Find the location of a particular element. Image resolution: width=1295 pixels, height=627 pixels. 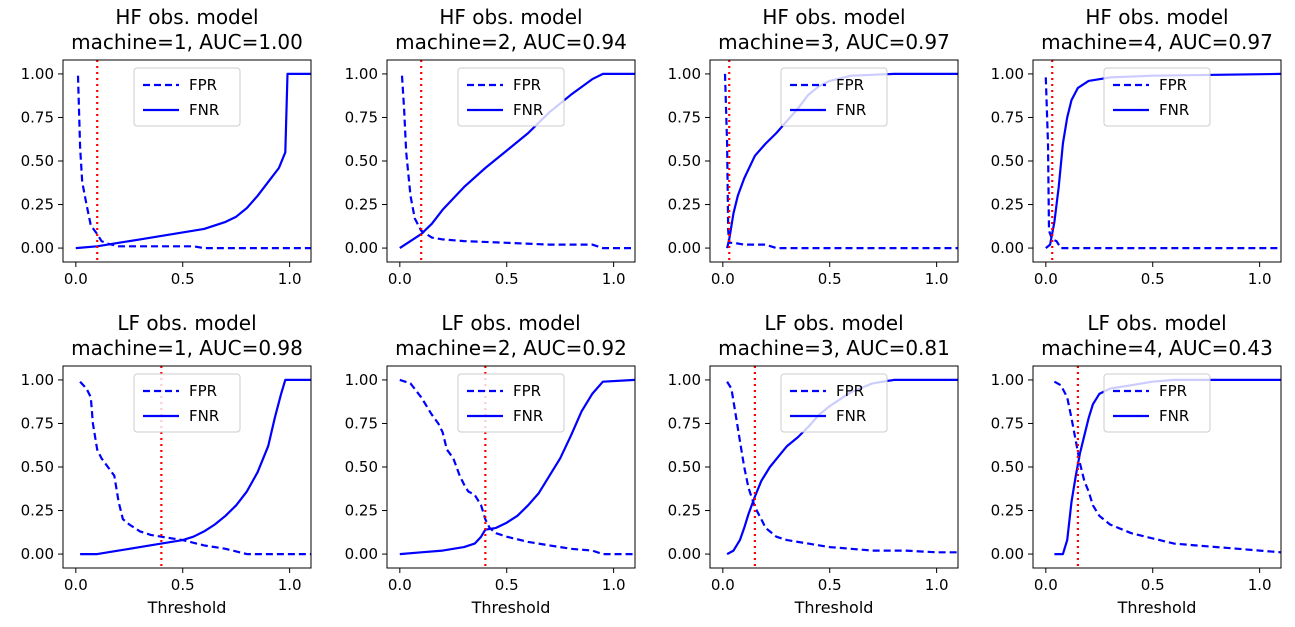

subplot-title-line2: machine=1, AUC=1.00 is located at coordinates (187, 42).